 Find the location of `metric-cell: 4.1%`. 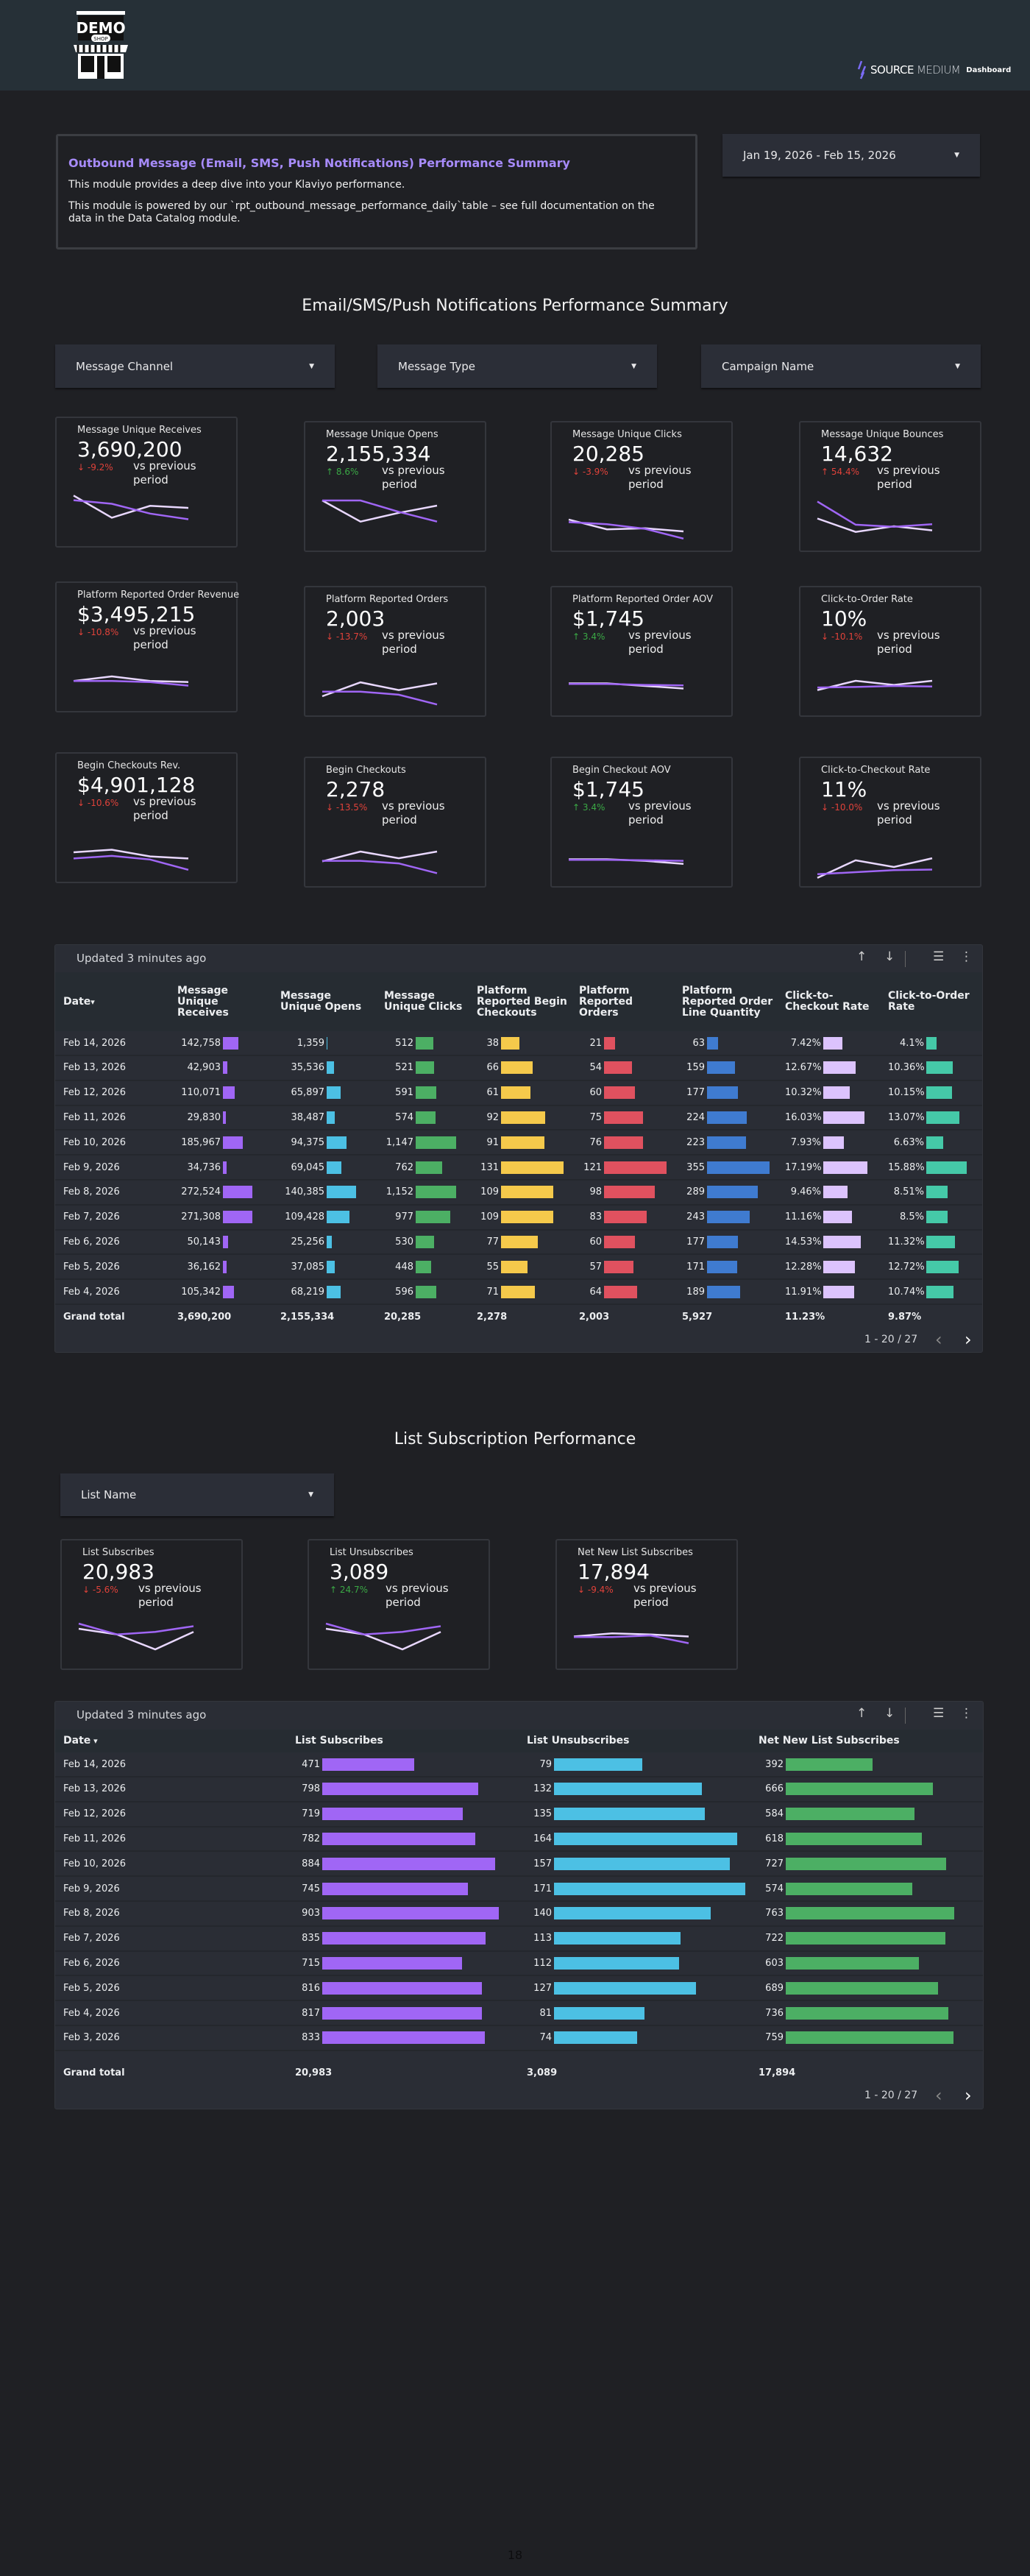

metric-cell: 4.1% is located at coordinates (913, 1043).